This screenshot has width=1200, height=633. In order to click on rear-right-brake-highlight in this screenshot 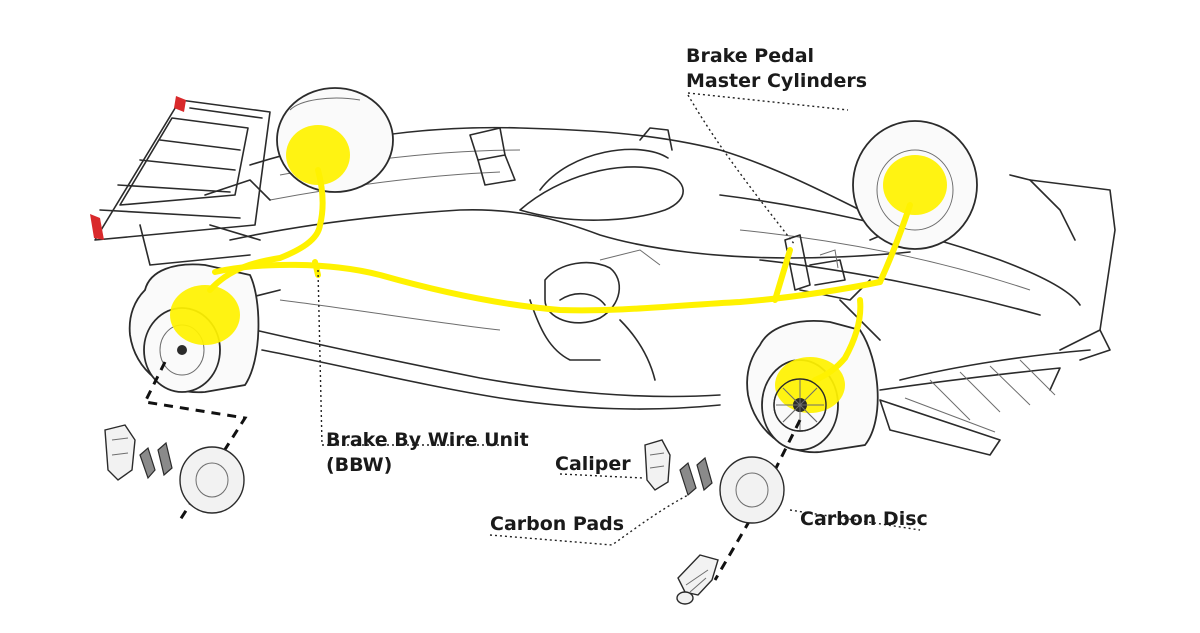, I will do `click(318, 155)`.